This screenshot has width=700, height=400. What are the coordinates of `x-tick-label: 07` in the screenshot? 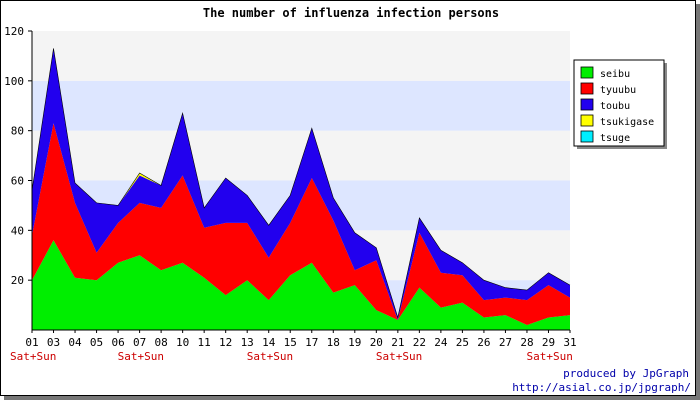 It's located at (139, 342).